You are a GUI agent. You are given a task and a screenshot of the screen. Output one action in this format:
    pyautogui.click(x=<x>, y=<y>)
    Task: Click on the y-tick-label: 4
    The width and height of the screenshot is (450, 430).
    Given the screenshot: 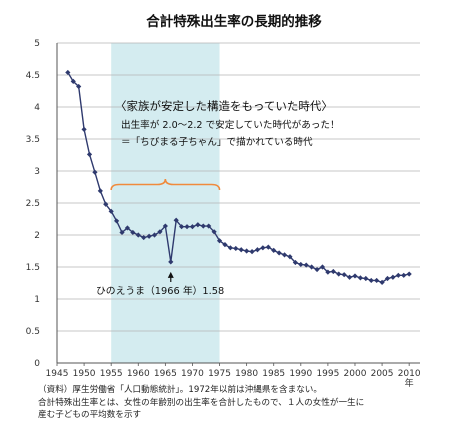 What is the action you would take?
    pyautogui.click(x=37, y=108)
    